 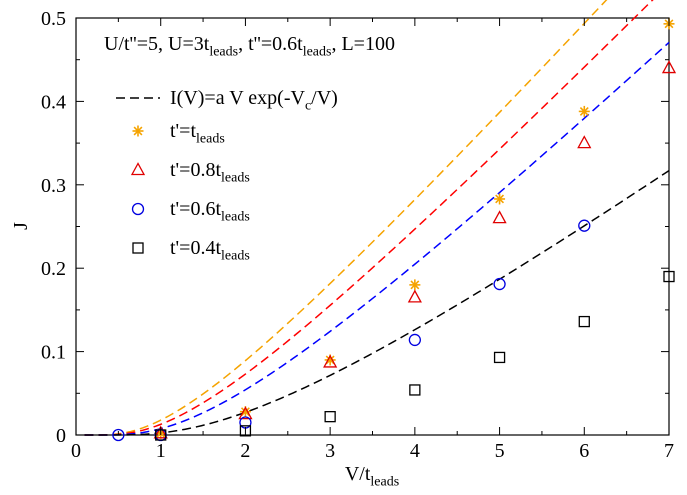 I want to click on chart-annotation: U/t''=5, U=3tleads, t''=0.6tleads, L=100, so click(x=249, y=46).